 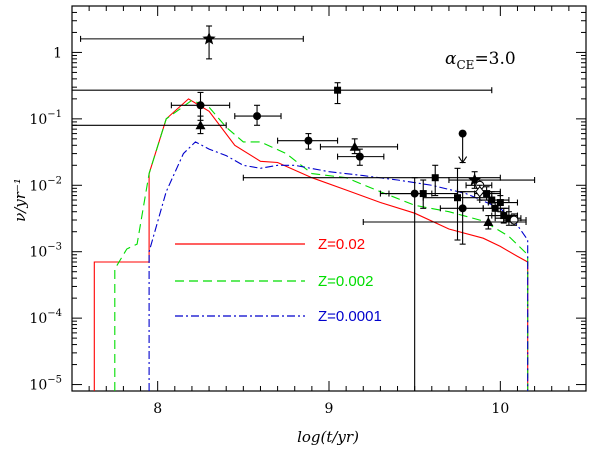 What do you see at coordinates (345, 281) in the screenshot?
I see `legend-label-z0002: Z=0.002` at bounding box center [345, 281].